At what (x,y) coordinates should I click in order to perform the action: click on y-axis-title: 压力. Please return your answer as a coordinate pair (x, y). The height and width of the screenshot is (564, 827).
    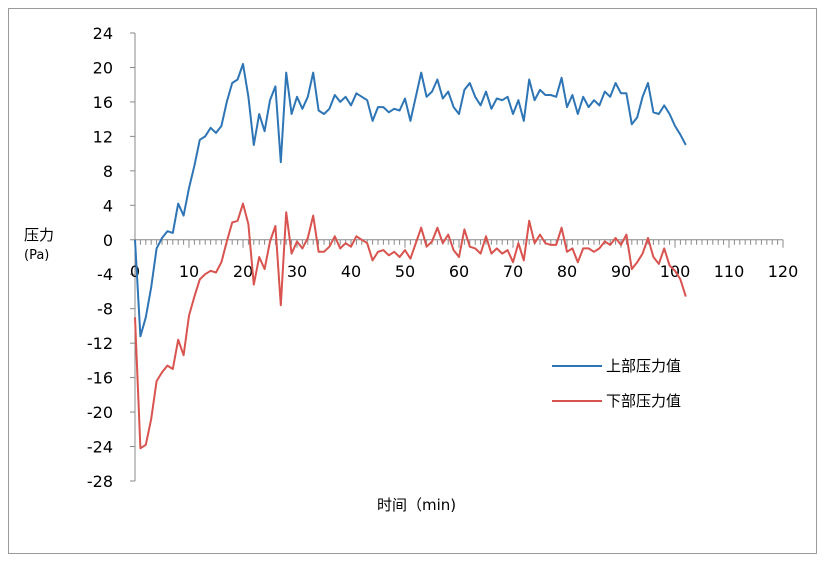
    Looking at the image, I should click on (39, 235).